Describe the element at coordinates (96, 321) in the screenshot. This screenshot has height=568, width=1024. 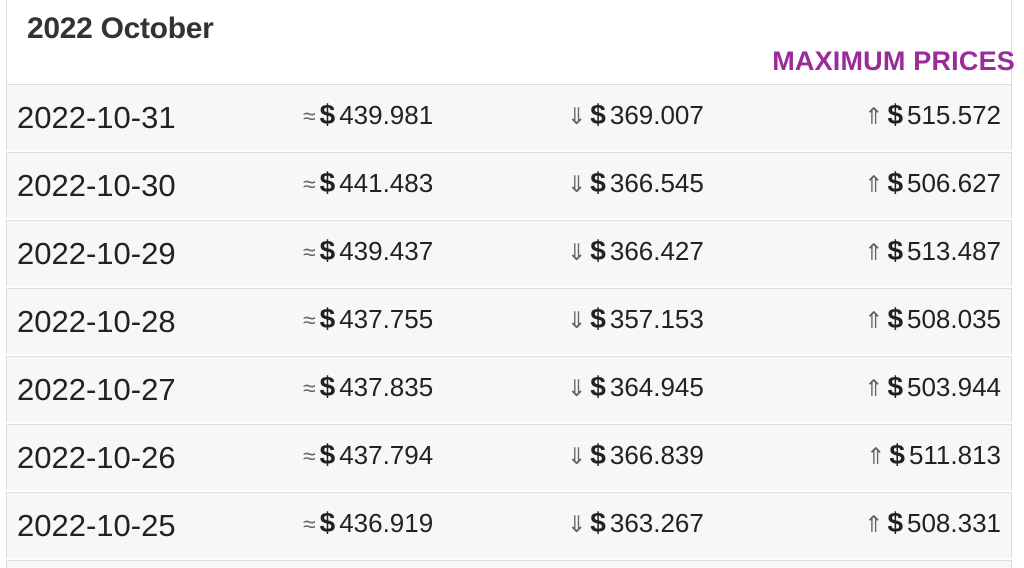
I see `row-date: 2022-10-28` at that location.